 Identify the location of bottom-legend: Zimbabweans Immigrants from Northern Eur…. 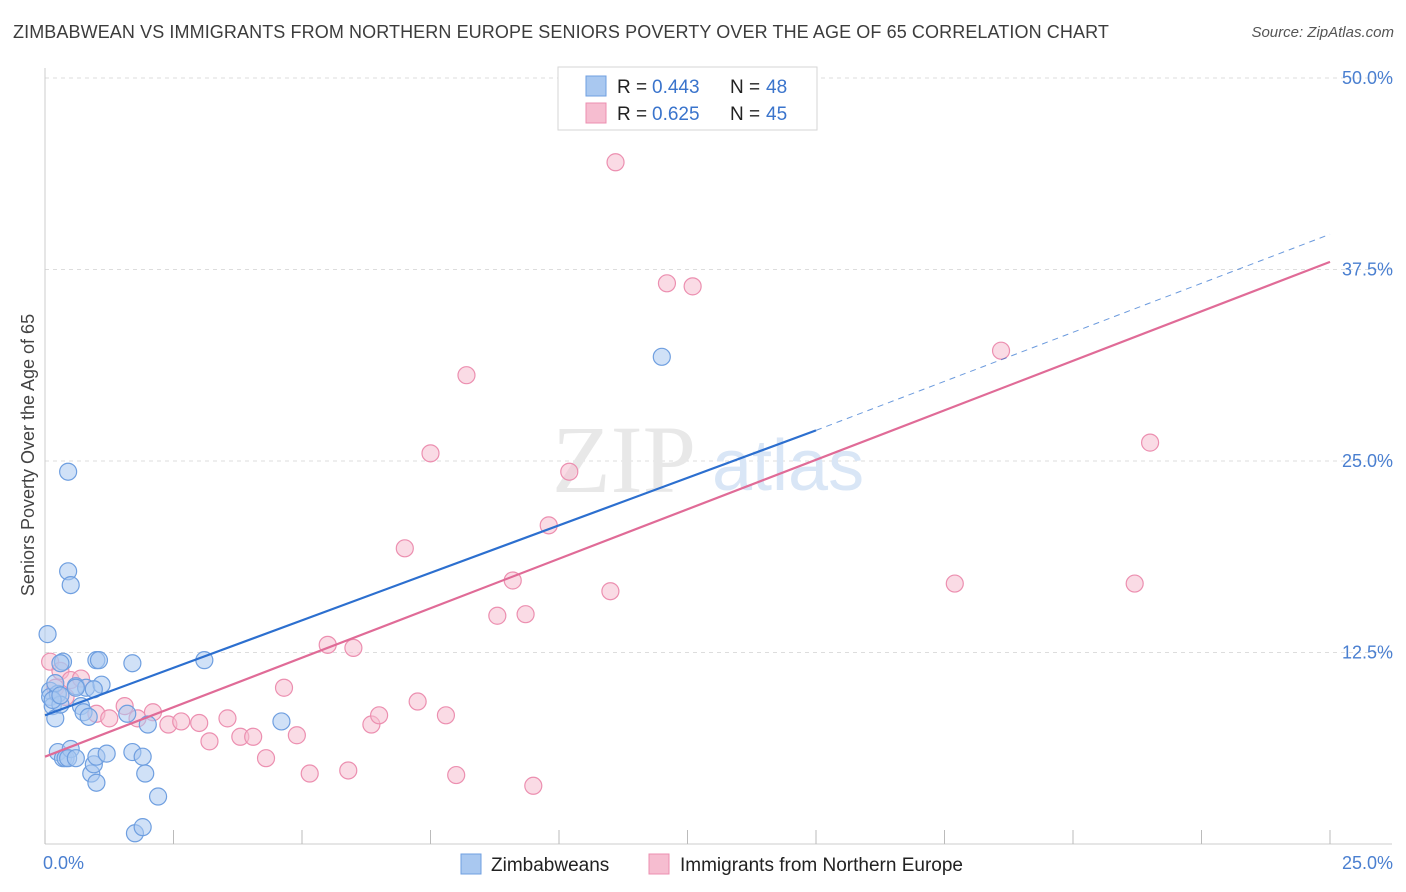
(711, 864).